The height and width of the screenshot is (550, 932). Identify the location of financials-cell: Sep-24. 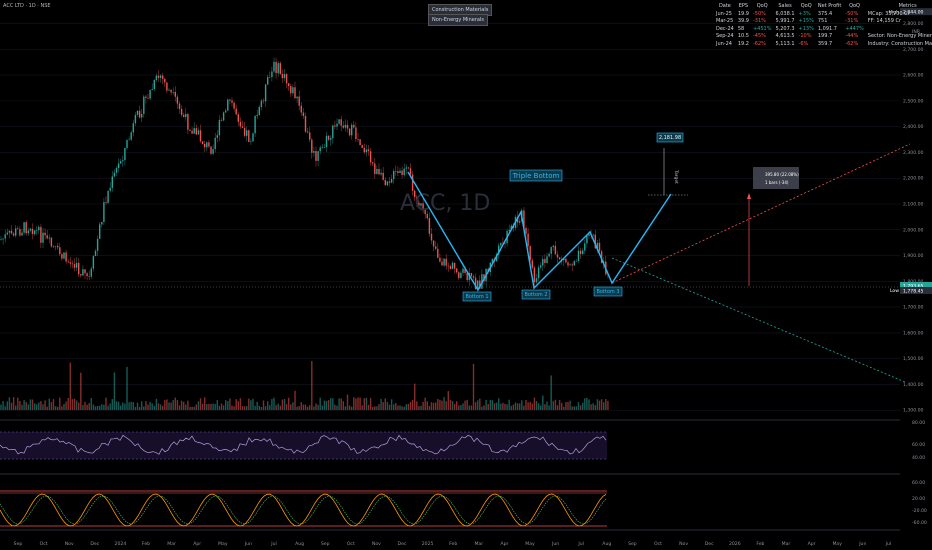
(725, 36).